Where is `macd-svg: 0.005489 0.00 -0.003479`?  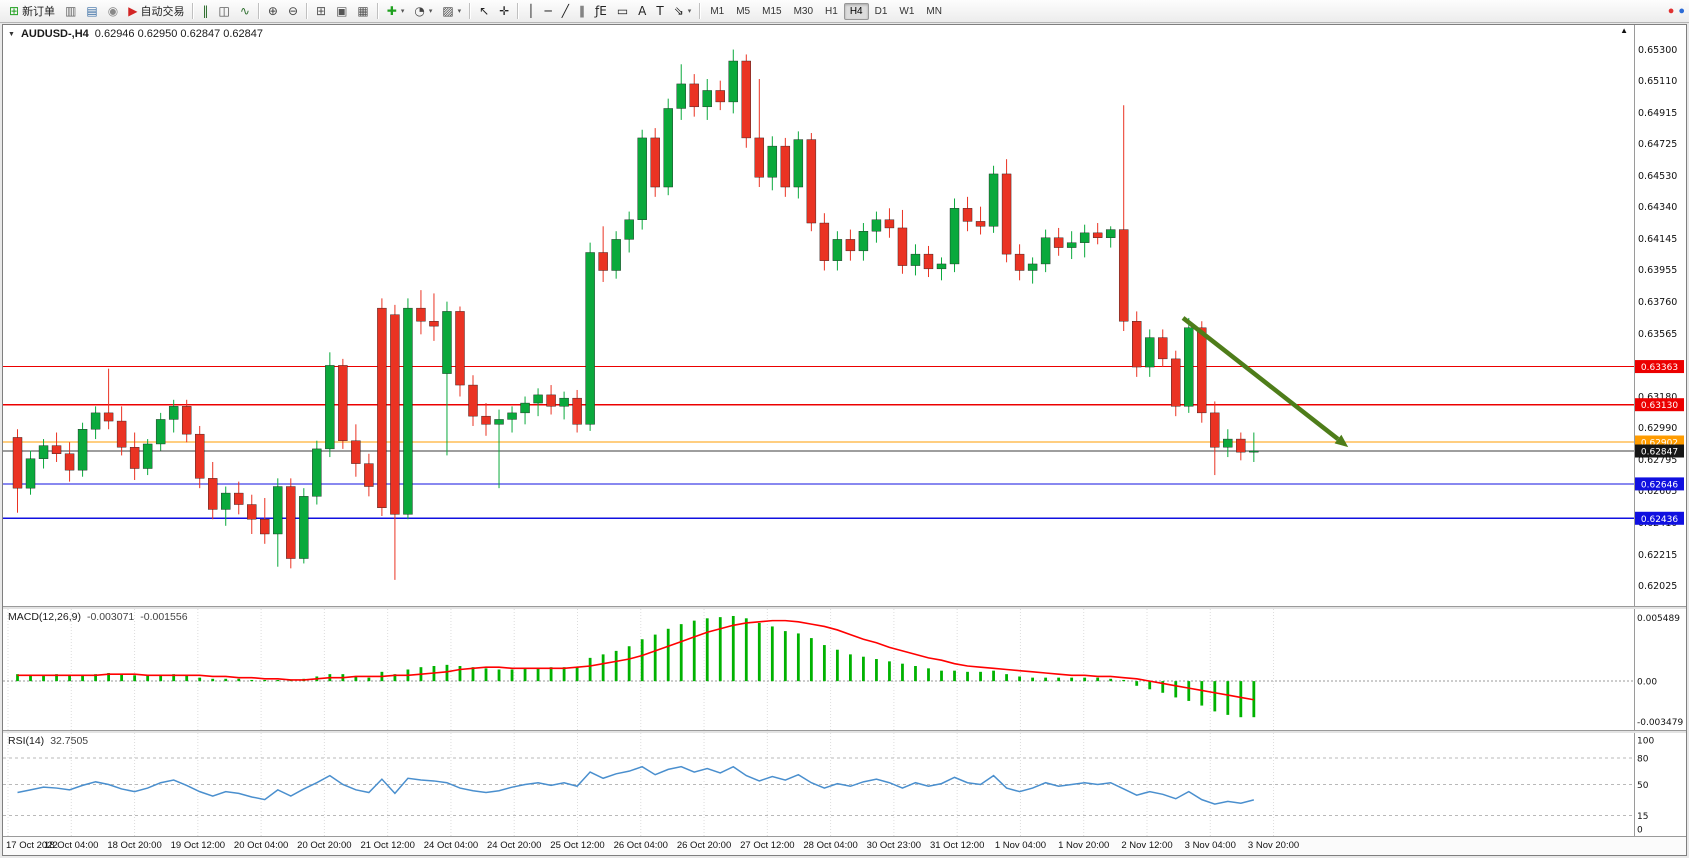 macd-svg: 0.005489 0.00 -0.003479 is located at coordinates (844, 669).